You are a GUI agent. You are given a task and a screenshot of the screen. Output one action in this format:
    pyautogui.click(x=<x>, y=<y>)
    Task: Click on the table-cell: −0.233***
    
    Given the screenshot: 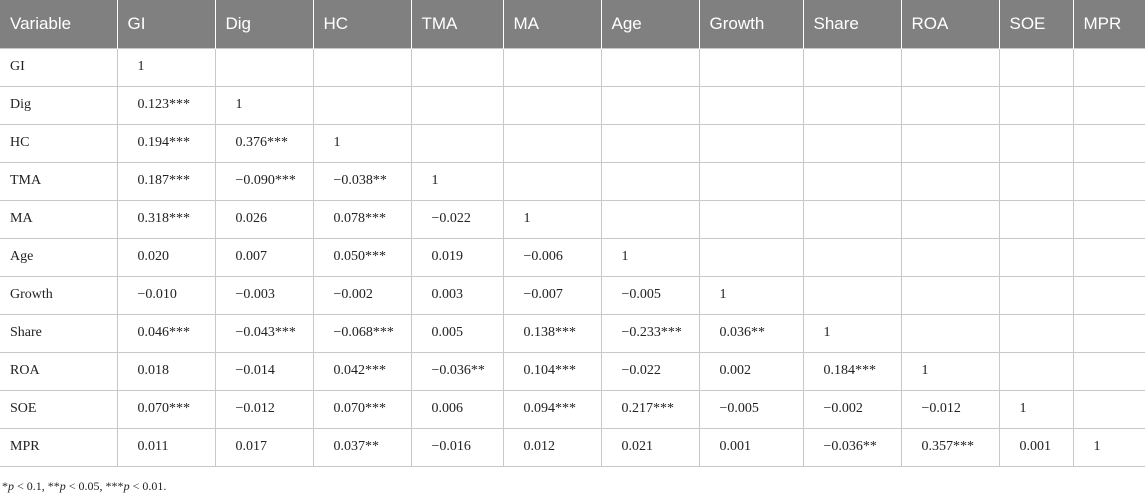 What is the action you would take?
    pyautogui.click(x=650, y=333)
    